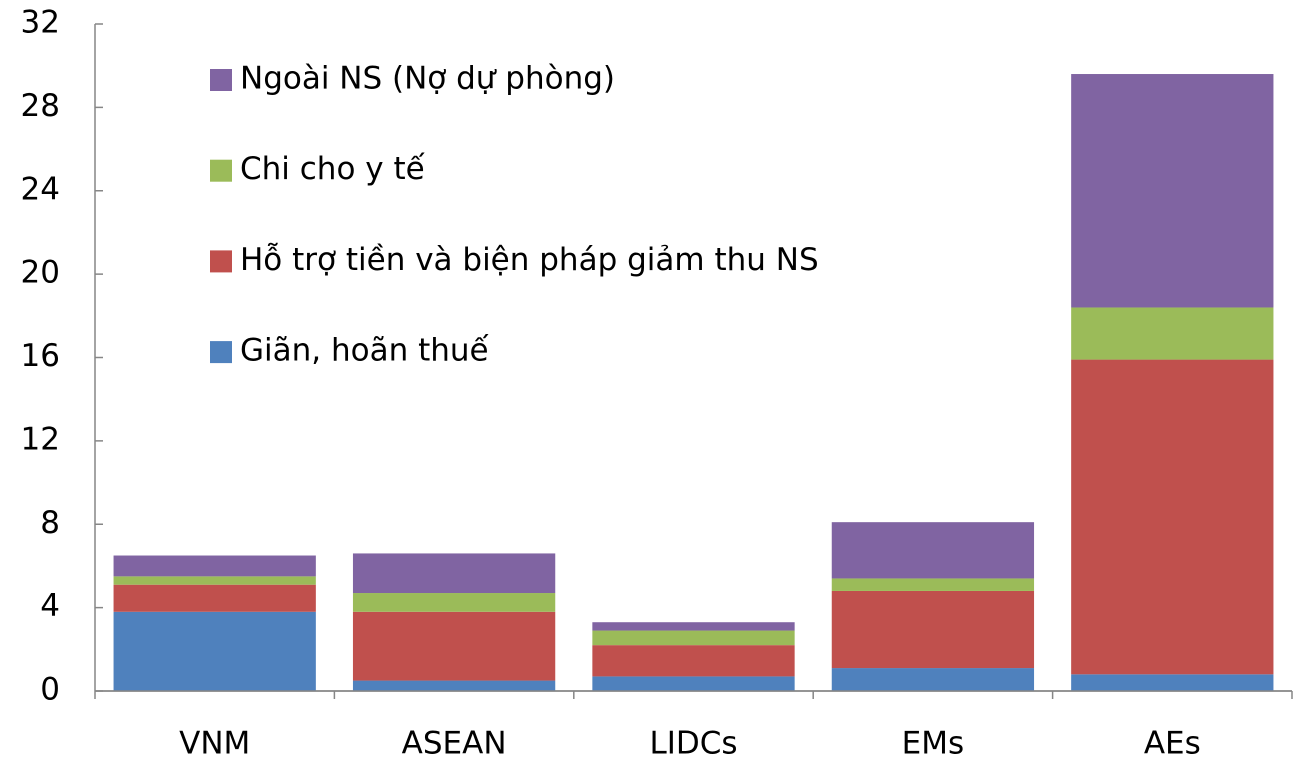 This screenshot has width=1294, height=764. What do you see at coordinates (40, 23) in the screenshot?
I see `y-tick-label: 32` at bounding box center [40, 23].